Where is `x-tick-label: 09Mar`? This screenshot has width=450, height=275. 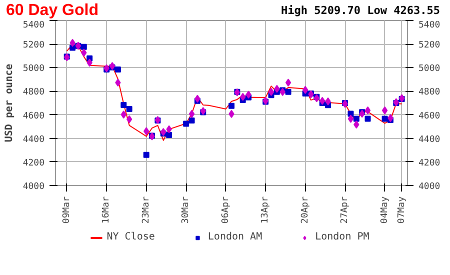 x-tick-label: 09Mar is located at coordinates (67, 210).